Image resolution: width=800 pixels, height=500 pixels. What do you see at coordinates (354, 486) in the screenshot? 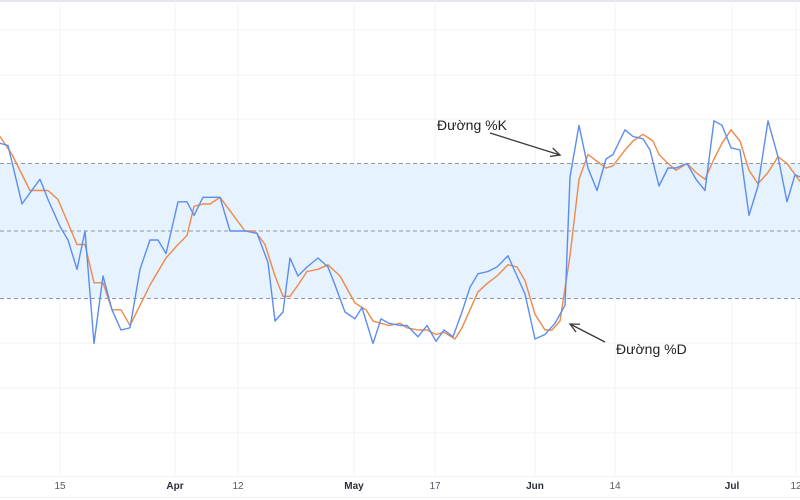
I see `x-tick-label: May` at bounding box center [354, 486].